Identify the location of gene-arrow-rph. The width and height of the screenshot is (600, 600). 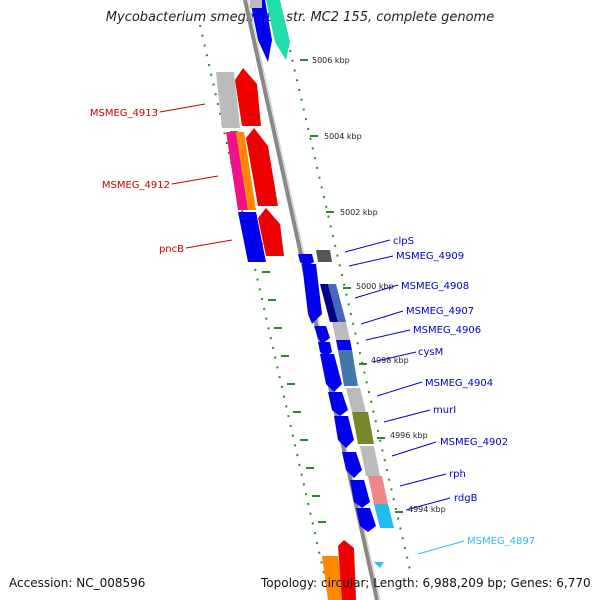
(370, 461).